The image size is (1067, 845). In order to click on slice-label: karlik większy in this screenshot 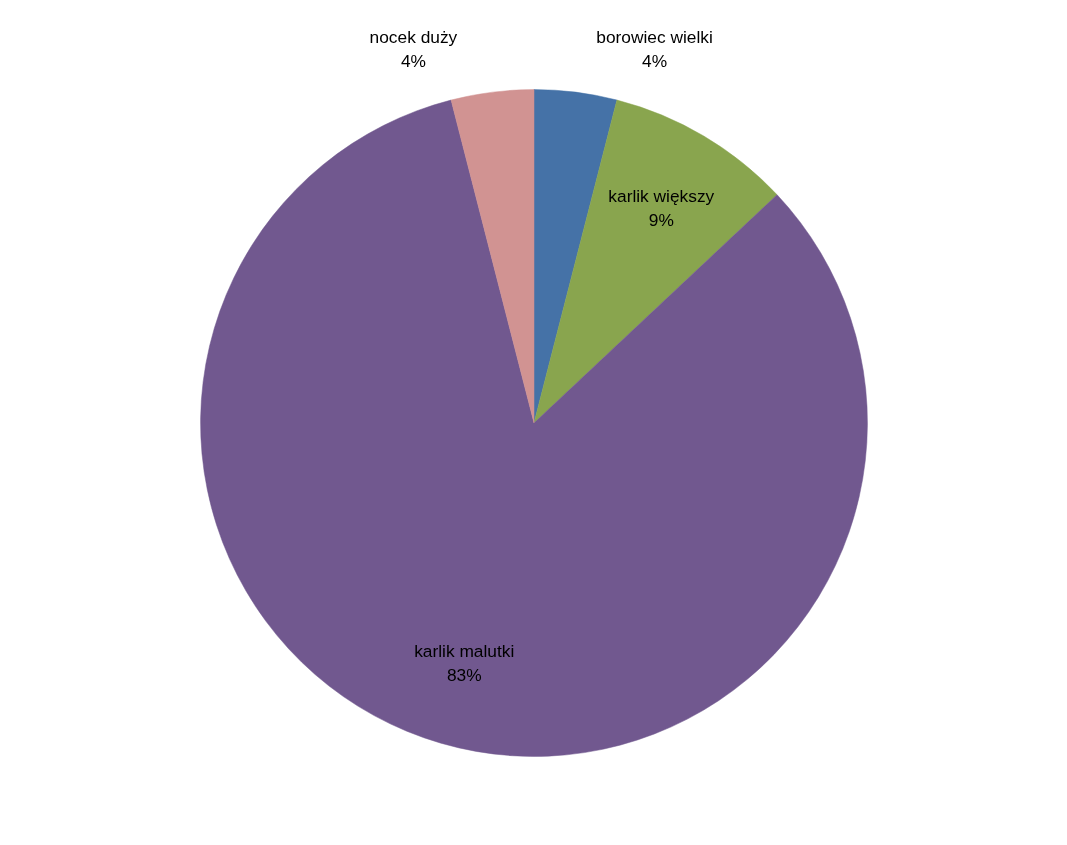, I will do `click(661, 195)`.